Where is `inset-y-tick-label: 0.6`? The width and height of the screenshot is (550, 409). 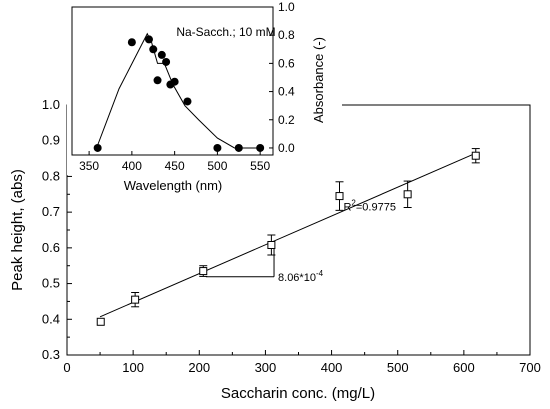 inset-y-tick-label: 0.6 is located at coordinates (286, 63).